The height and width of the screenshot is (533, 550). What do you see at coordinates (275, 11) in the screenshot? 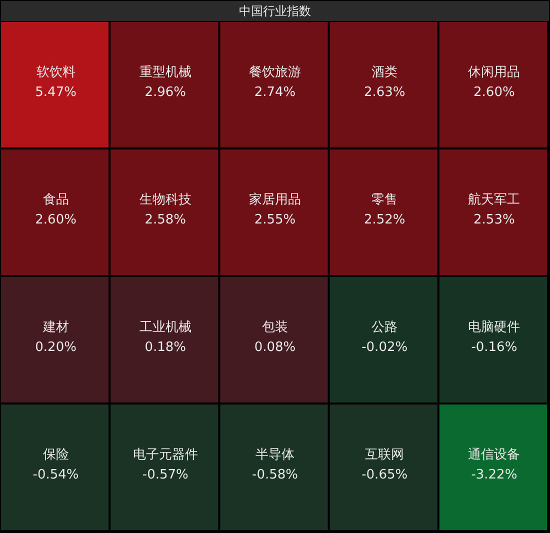
I see `text: 中国行业指数` at bounding box center [275, 11].